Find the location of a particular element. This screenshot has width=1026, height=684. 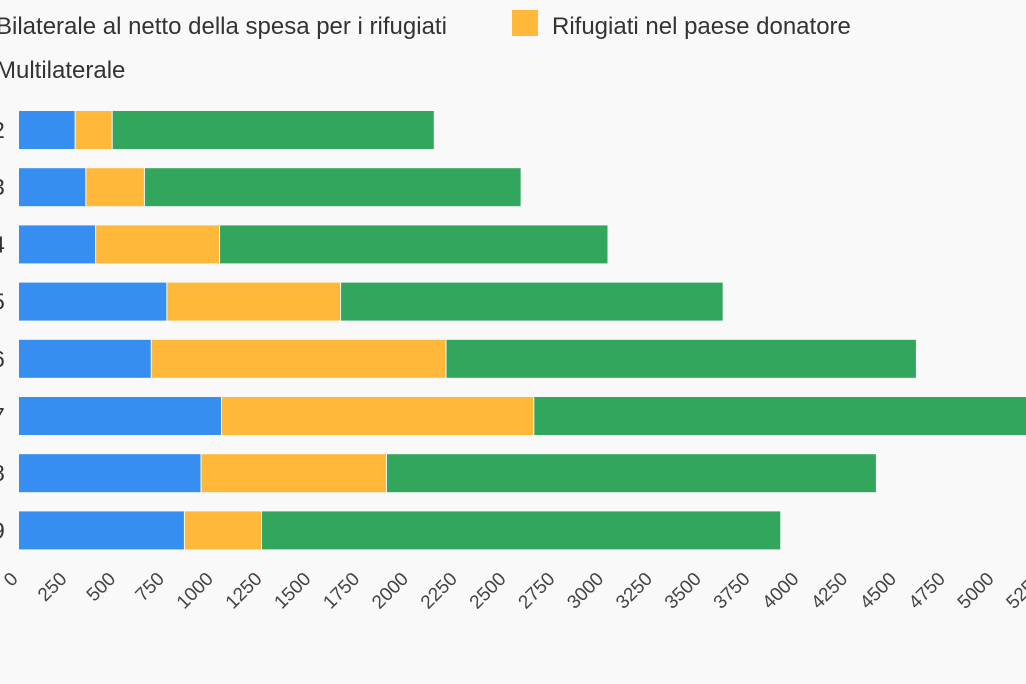

x-tick-label: 2750 is located at coordinates (537, 591).